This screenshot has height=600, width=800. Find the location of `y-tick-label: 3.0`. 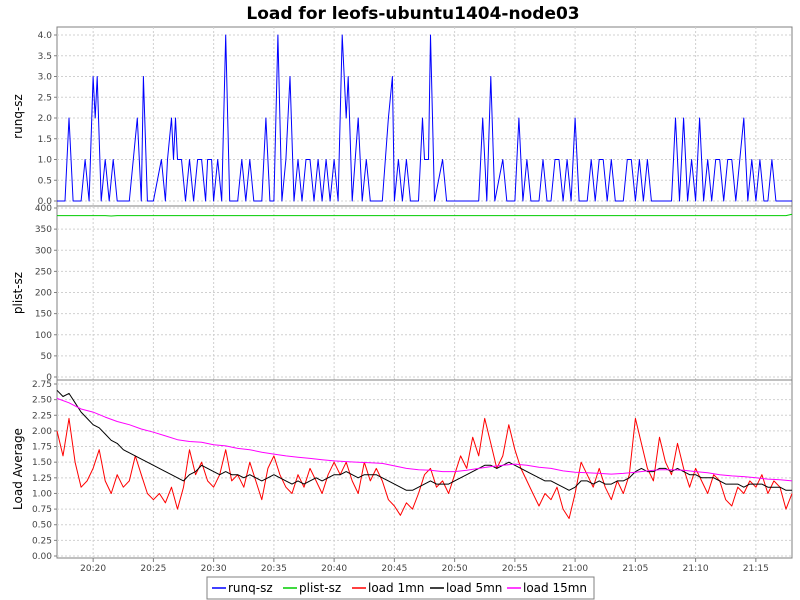

y-tick-label: 3.0 is located at coordinates (45, 78).